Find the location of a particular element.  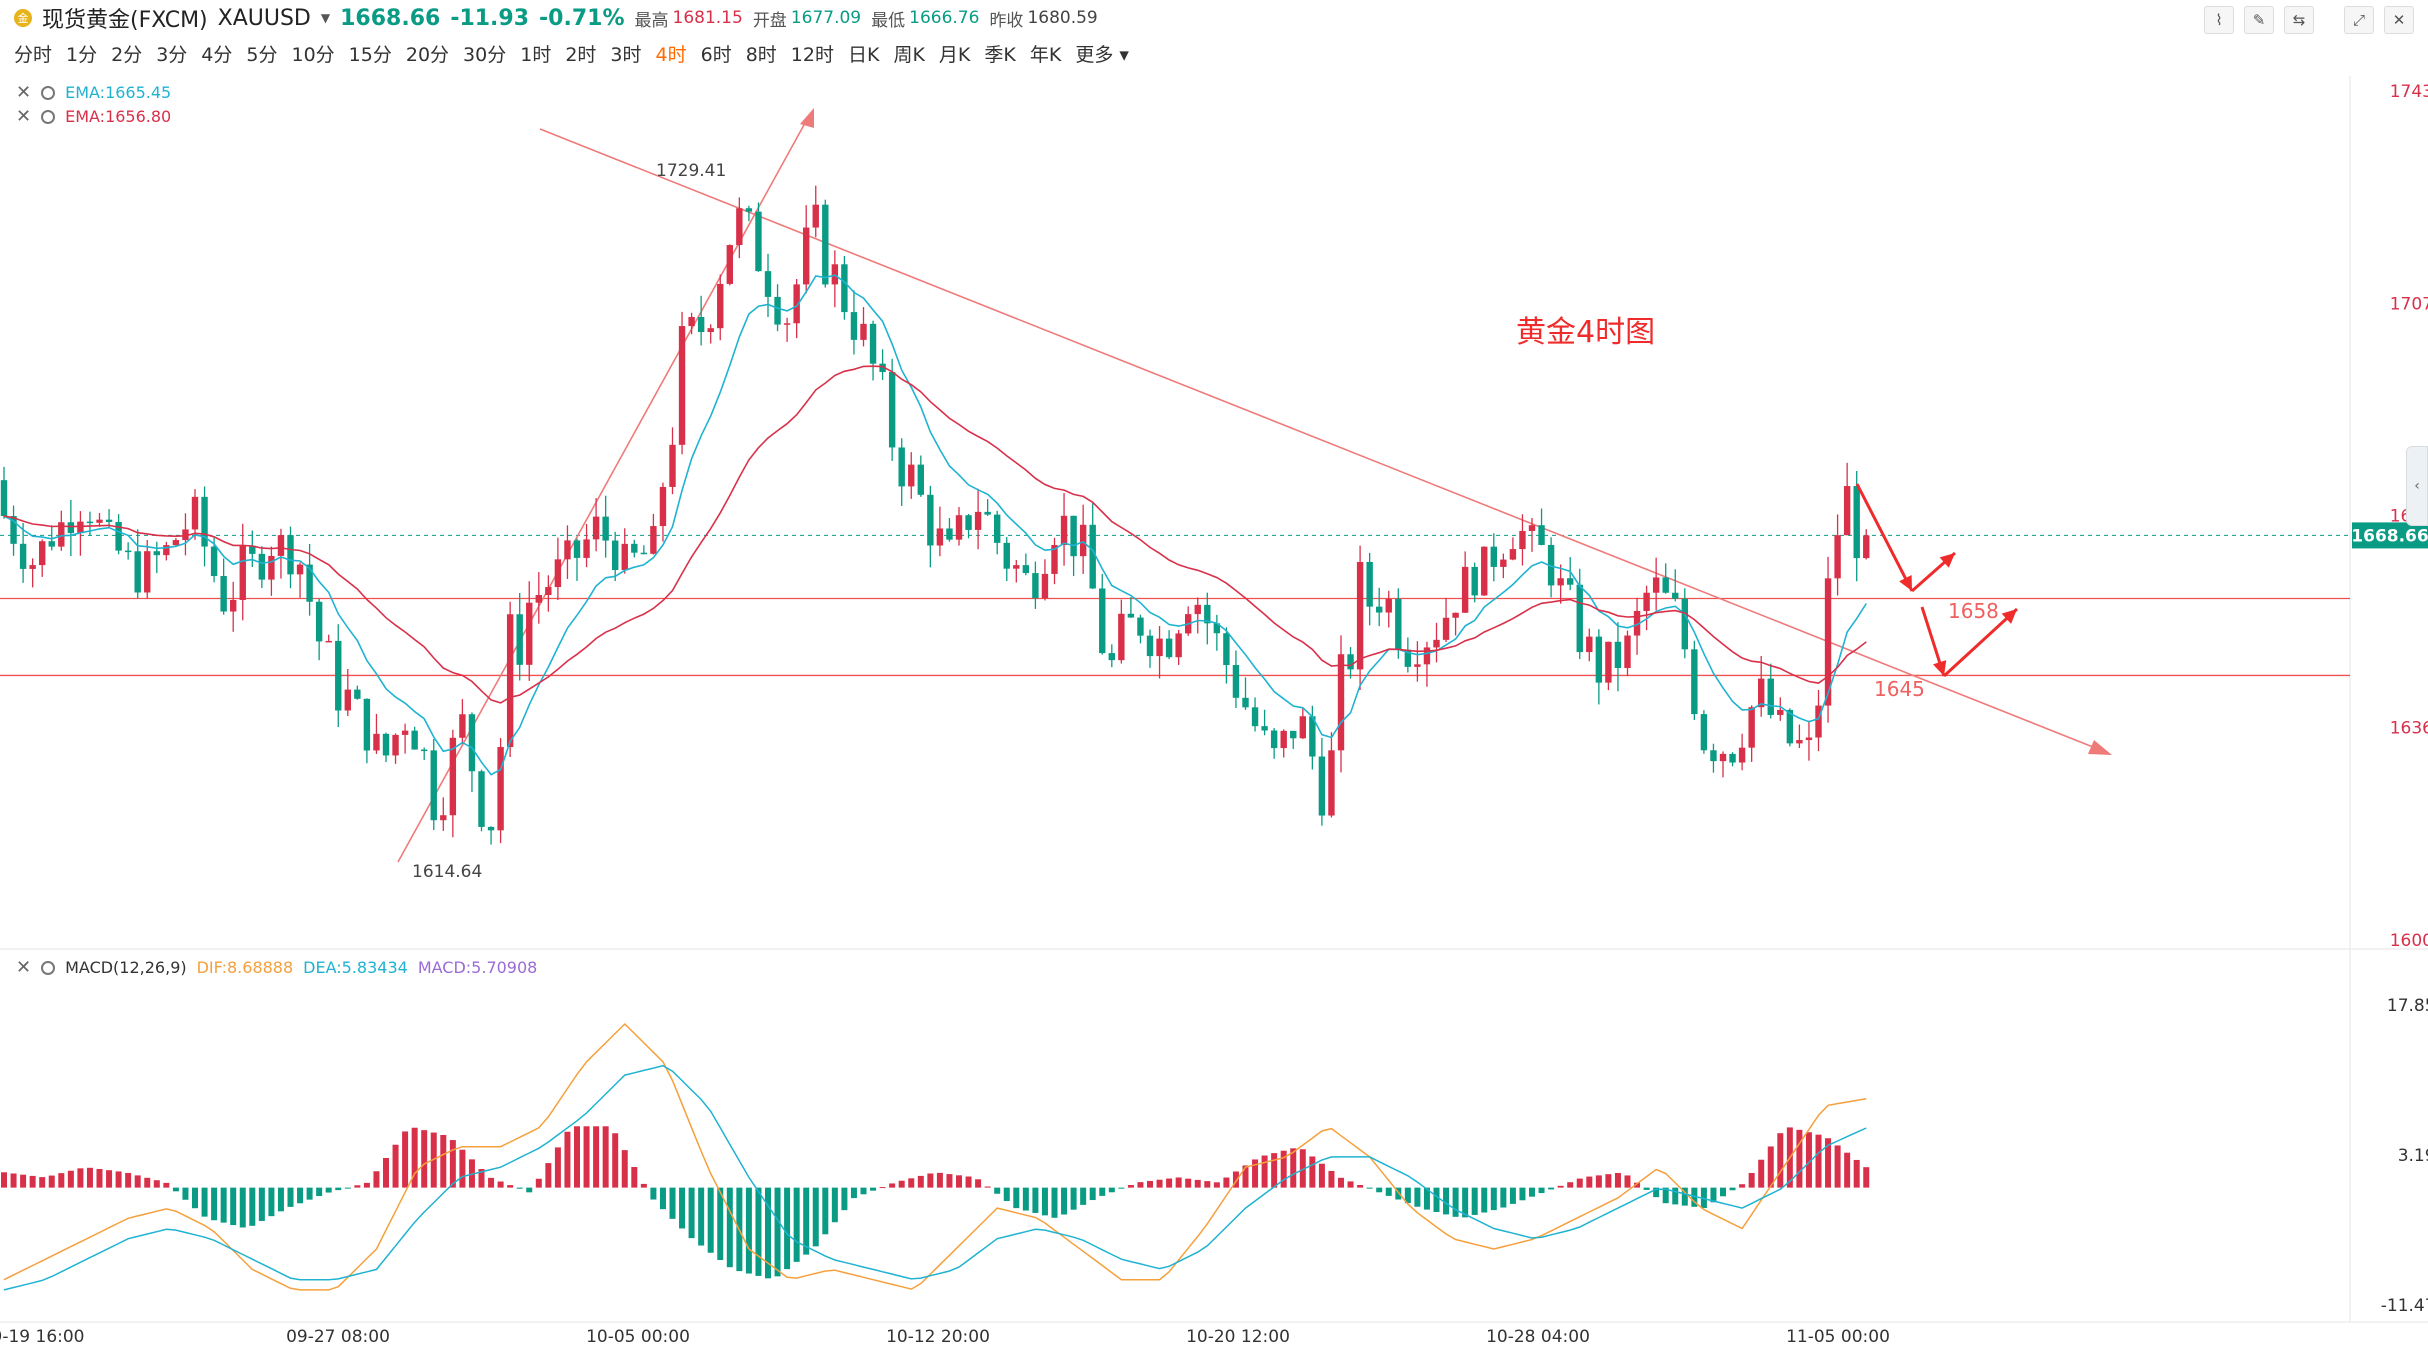

x-tick-label: 10-05 00:00 is located at coordinates (638, 1336).